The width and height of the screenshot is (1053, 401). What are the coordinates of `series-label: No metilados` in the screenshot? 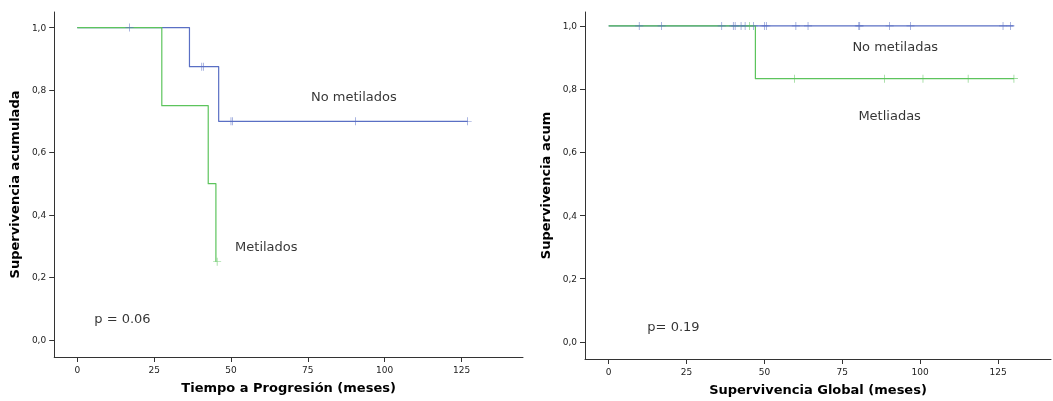 It's located at (354, 96).